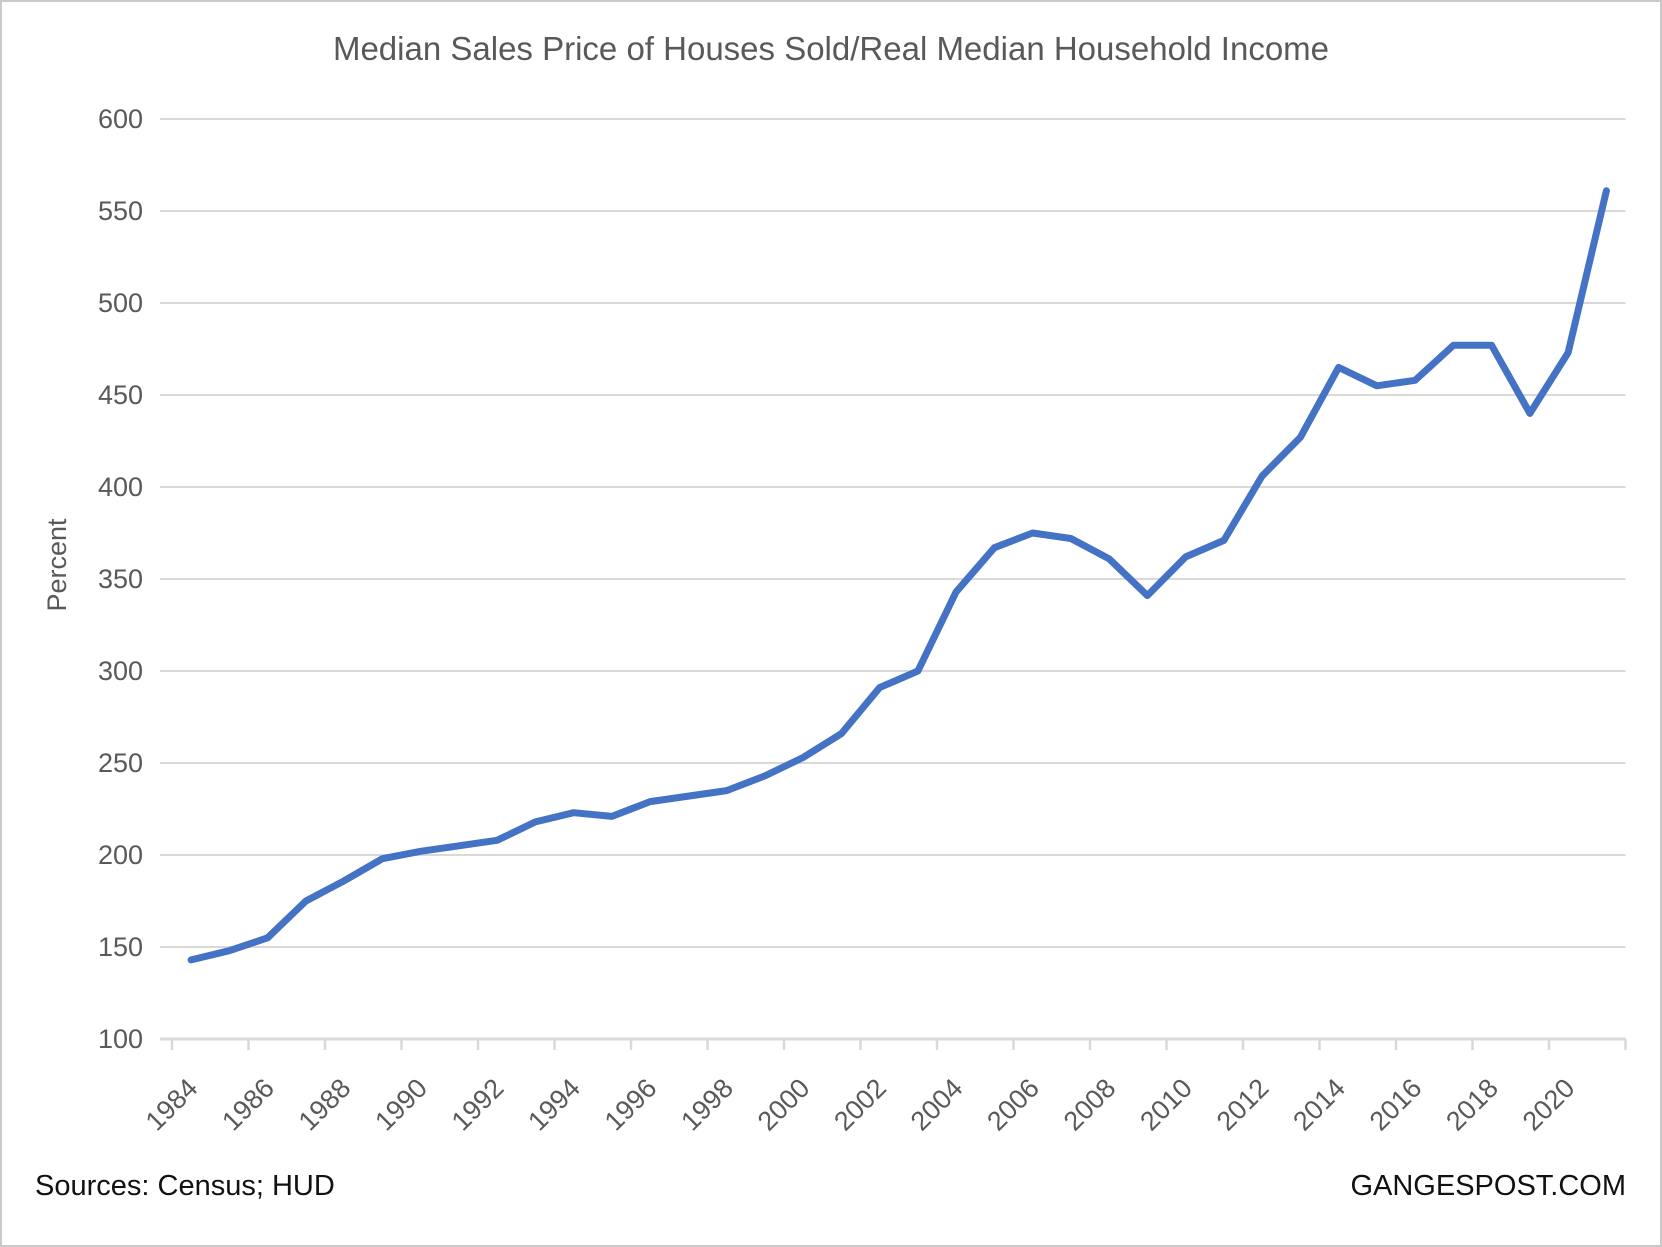 The width and height of the screenshot is (1662, 1247). Describe the element at coordinates (1166, 1105) in the screenshot. I see `x-tick-label: 2010` at that location.